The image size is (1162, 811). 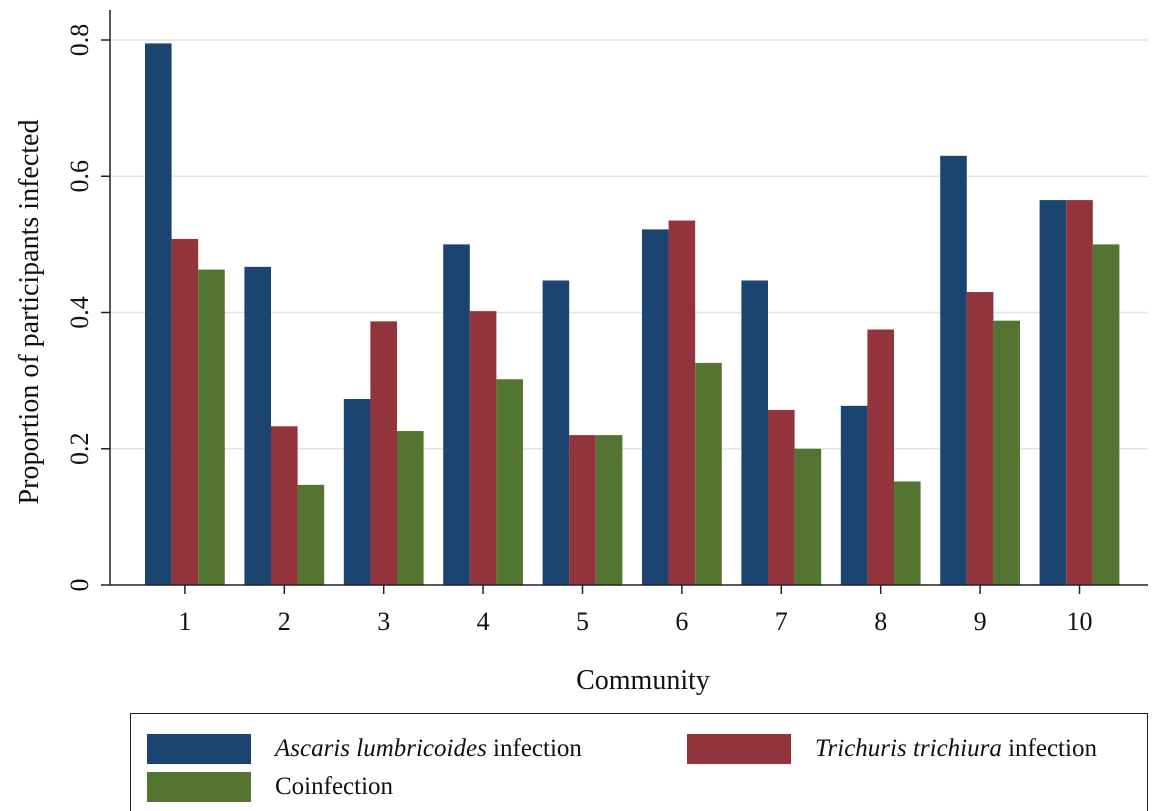 I want to click on legend-item-coinfection: Coinfection, so click(x=270, y=787).